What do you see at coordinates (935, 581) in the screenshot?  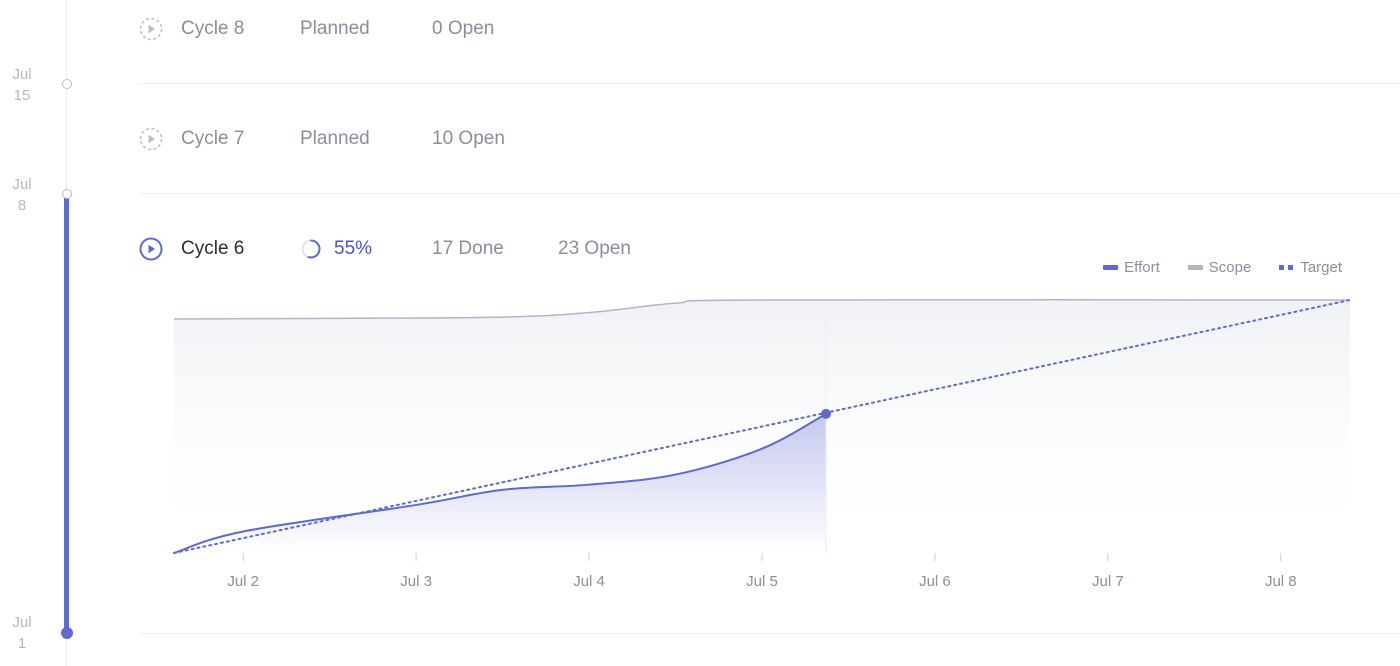 I see `x-tick-label: Jul 6` at bounding box center [935, 581].